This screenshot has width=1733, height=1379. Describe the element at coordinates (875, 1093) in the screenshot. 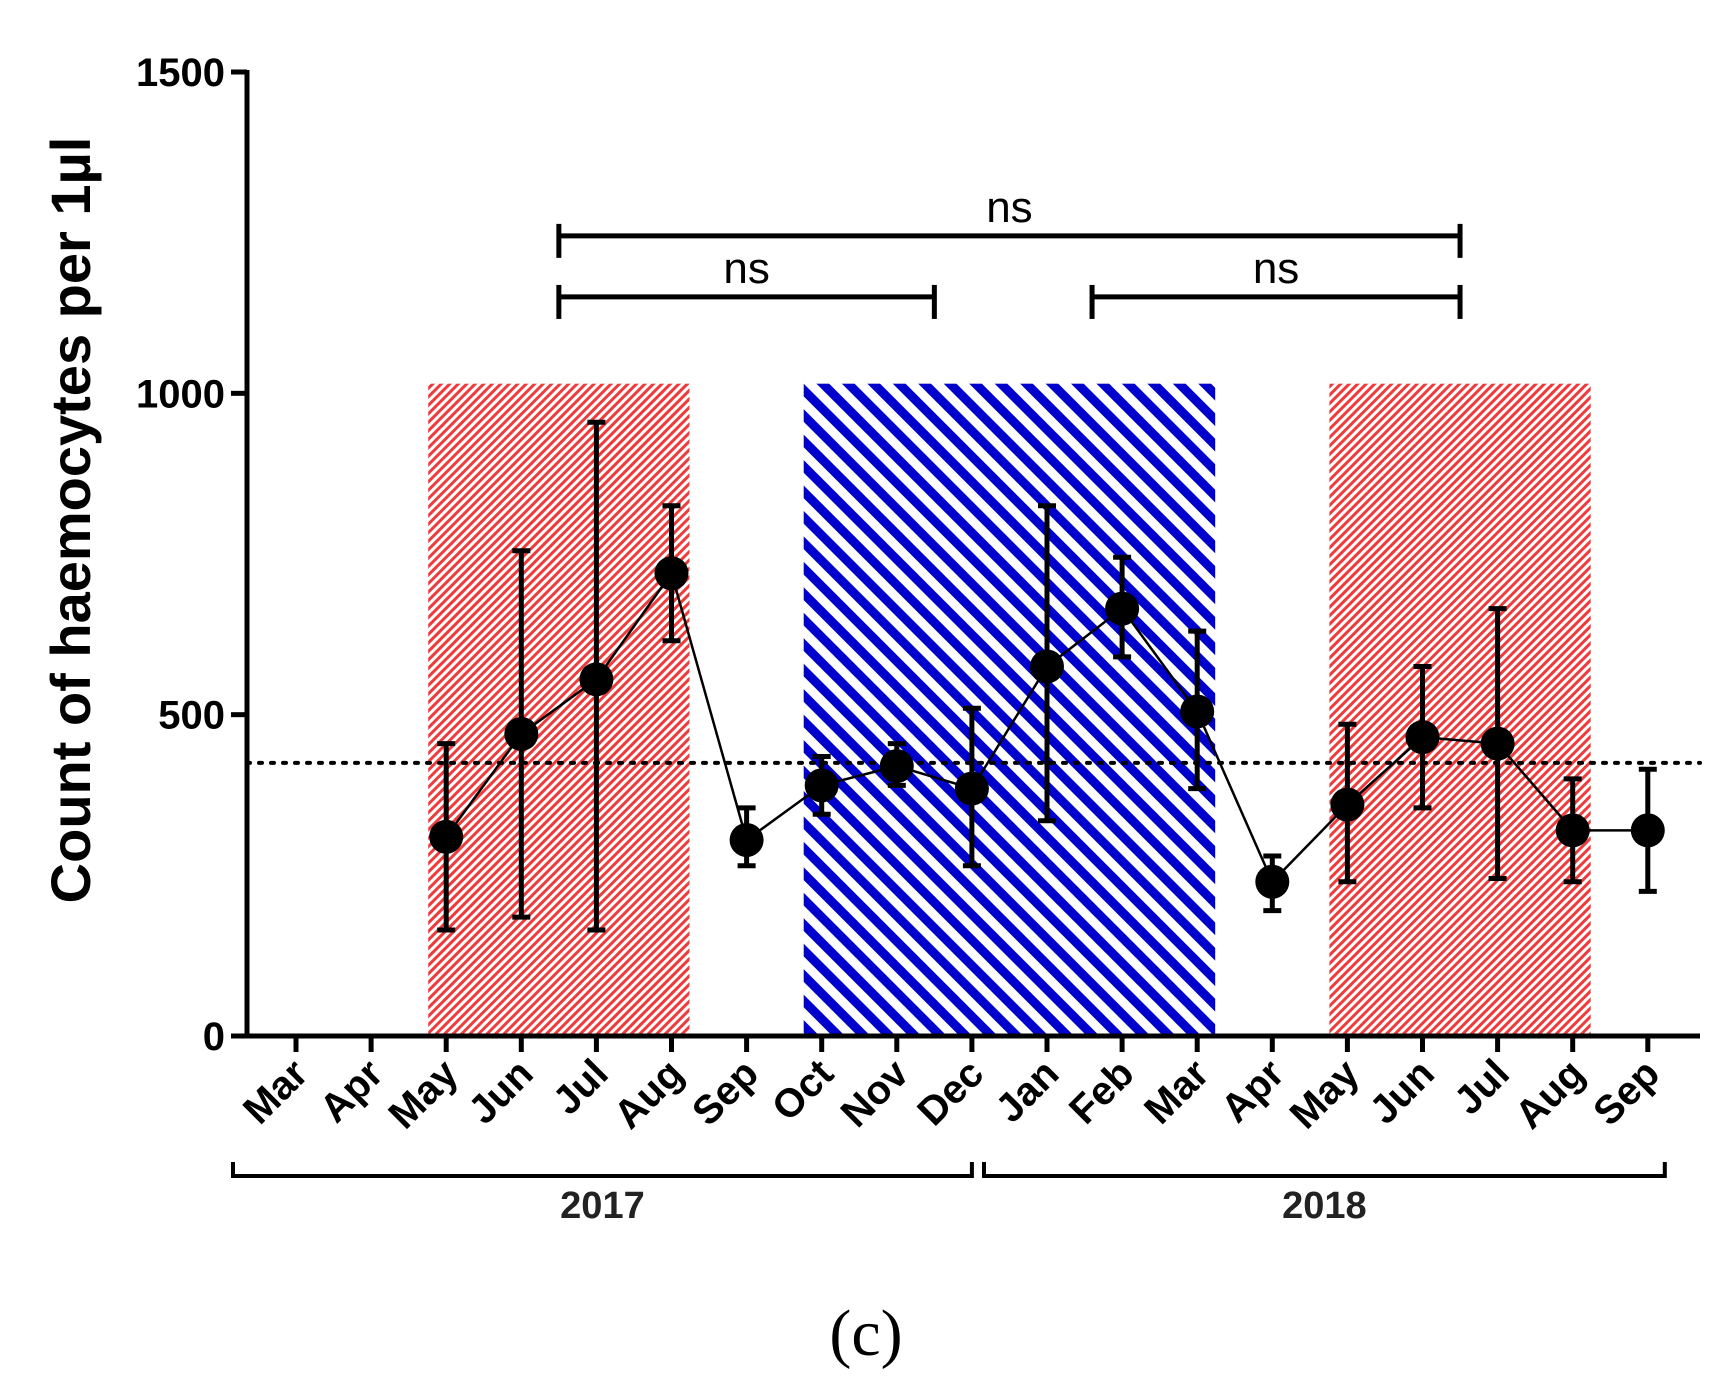

I see `x-tick-label: Nov` at that location.